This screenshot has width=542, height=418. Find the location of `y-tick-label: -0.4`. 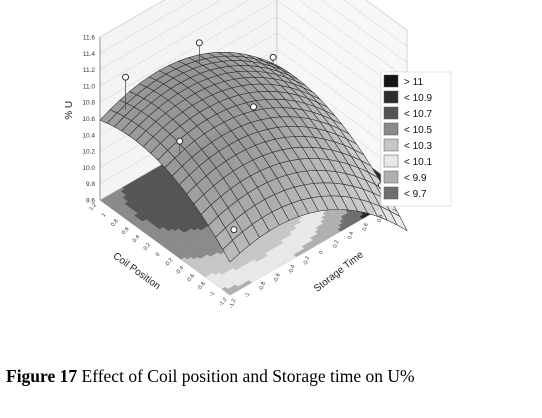

y-tick-label: -0.4 is located at coordinates (292, 269).